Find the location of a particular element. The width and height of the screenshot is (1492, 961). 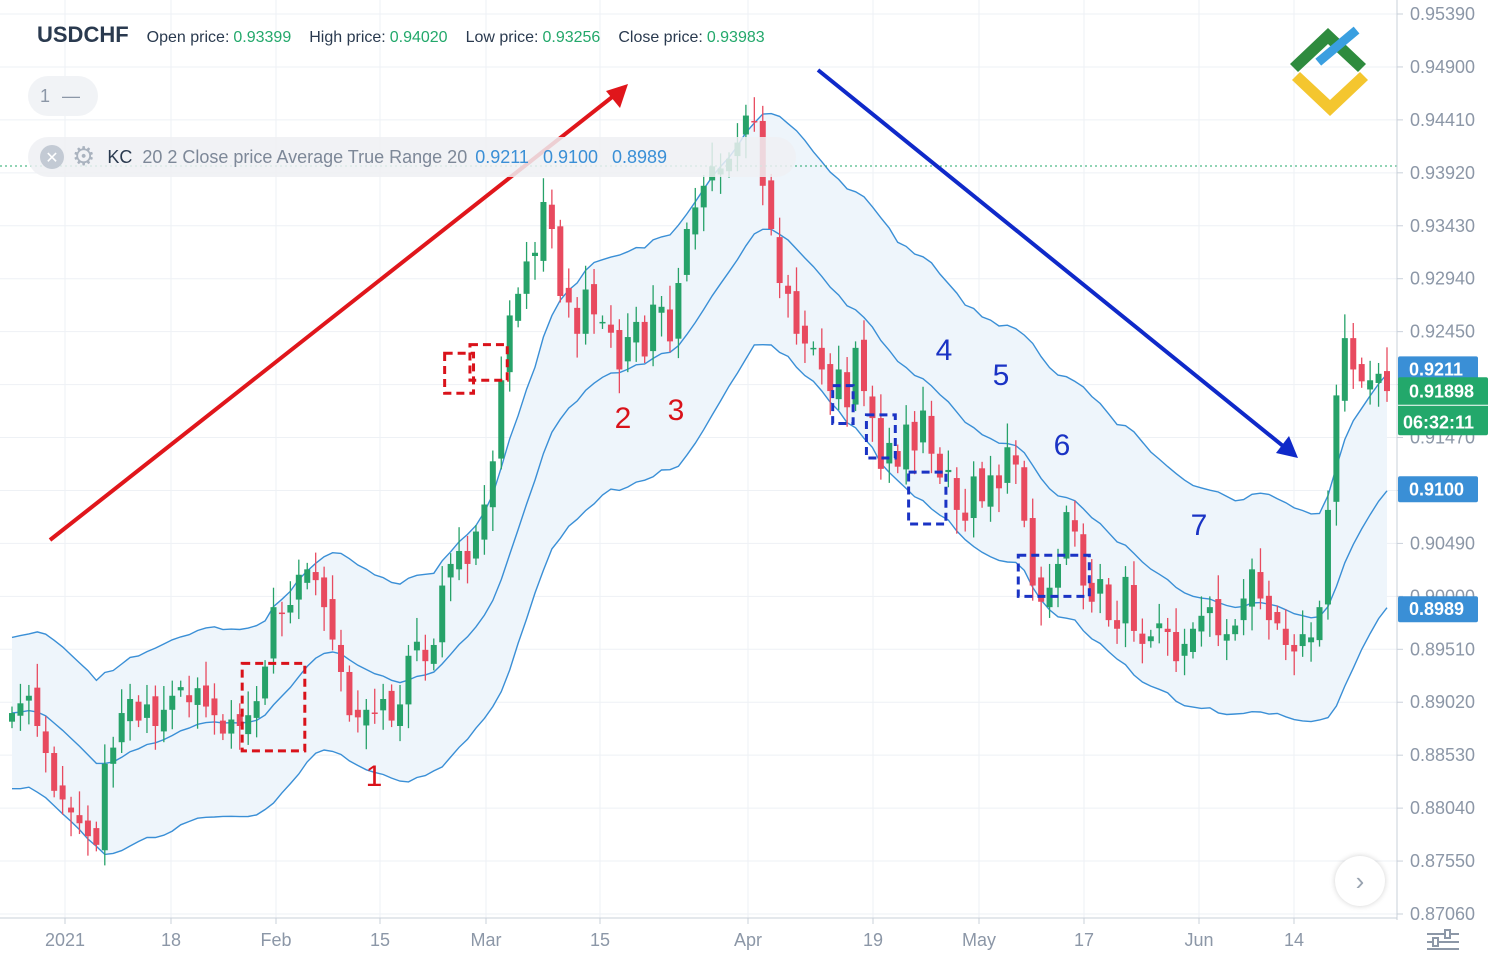

price-tick-label: 0.90490 is located at coordinates (1442, 543).